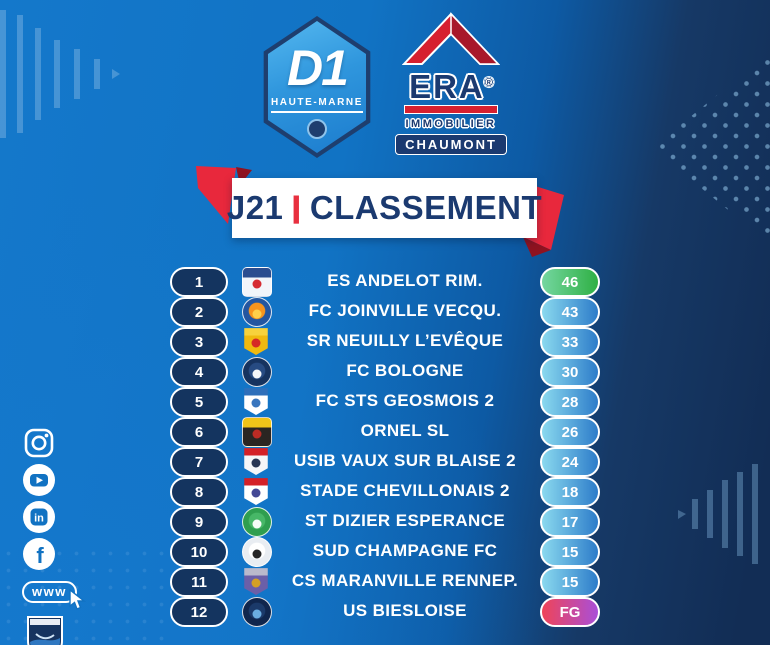  What do you see at coordinates (49, 591) in the screenshot?
I see `website-label: www` at bounding box center [49, 591].